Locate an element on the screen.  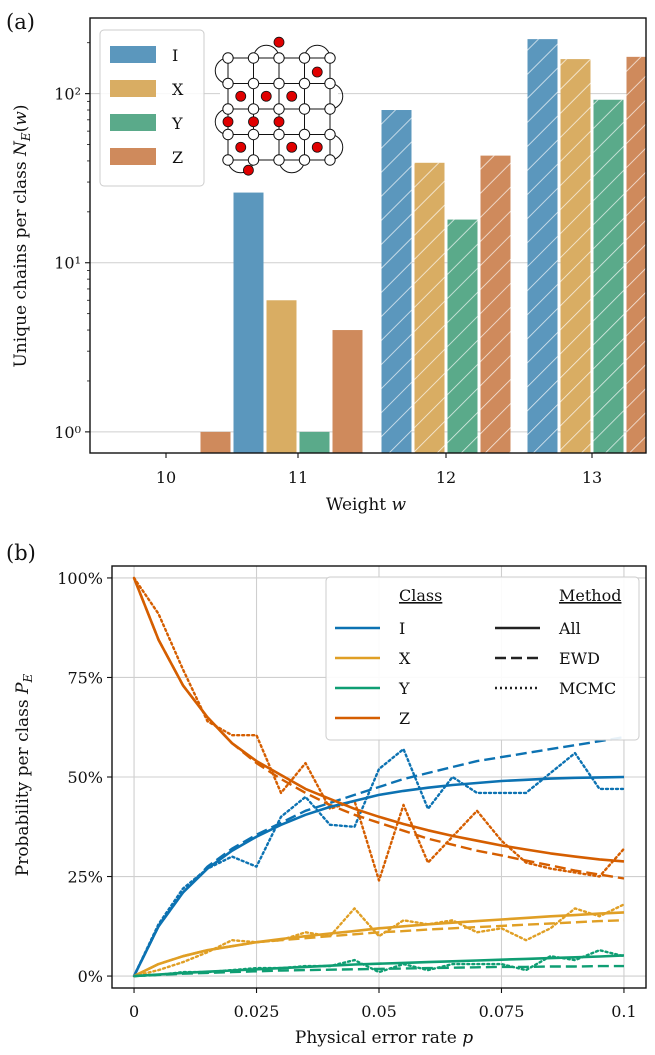
chart-a-y-tick-label: 10⁰ is located at coordinates (67, 432).